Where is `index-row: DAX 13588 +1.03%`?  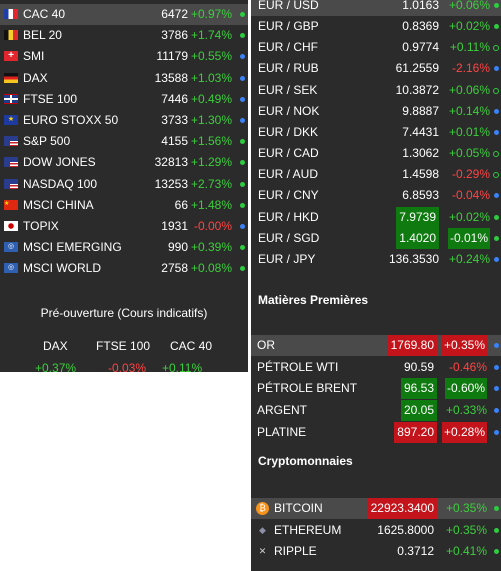 index-row: DAX 13588 +1.03% is located at coordinates (124, 78).